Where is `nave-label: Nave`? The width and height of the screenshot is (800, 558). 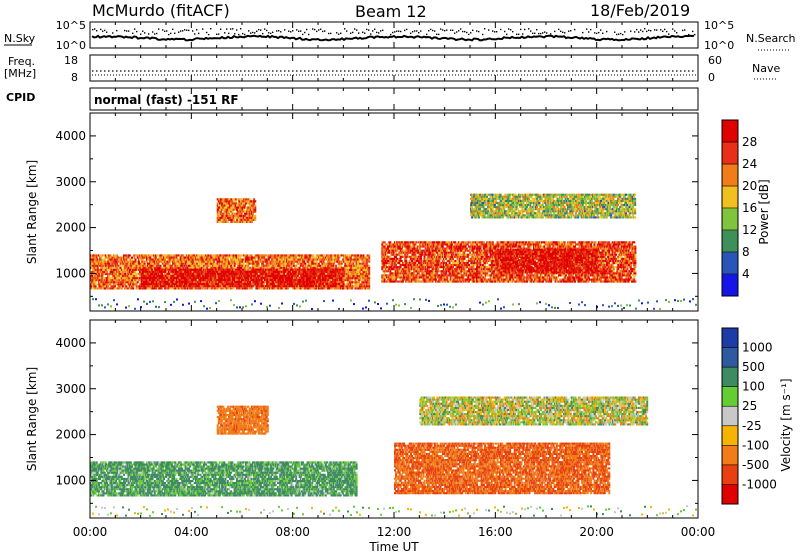
nave-label: Nave is located at coordinates (766, 68).